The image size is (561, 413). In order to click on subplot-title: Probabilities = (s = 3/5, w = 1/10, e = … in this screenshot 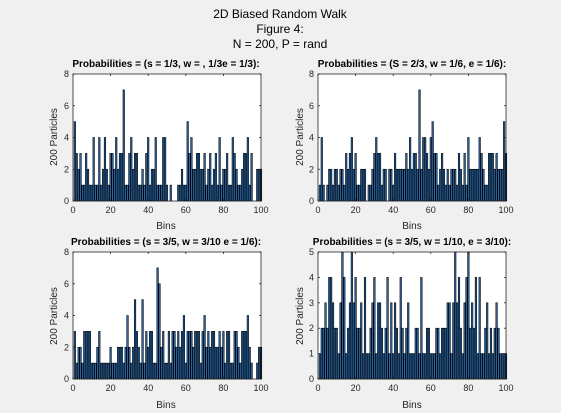, I will do `click(412, 242)`.